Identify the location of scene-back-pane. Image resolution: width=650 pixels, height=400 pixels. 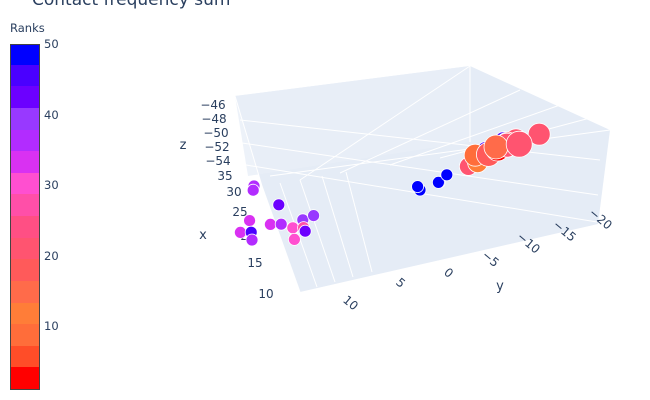
(352, 121).